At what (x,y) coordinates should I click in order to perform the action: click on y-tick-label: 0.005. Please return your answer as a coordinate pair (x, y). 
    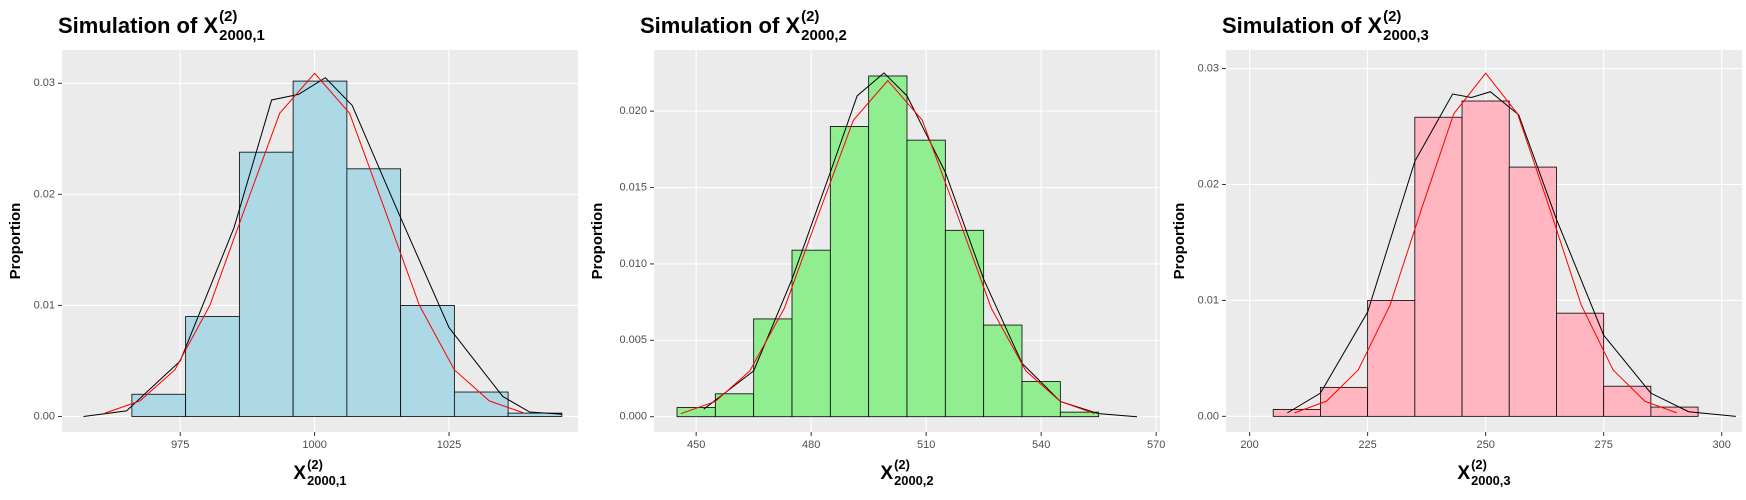
    Looking at the image, I should click on (633, 340).